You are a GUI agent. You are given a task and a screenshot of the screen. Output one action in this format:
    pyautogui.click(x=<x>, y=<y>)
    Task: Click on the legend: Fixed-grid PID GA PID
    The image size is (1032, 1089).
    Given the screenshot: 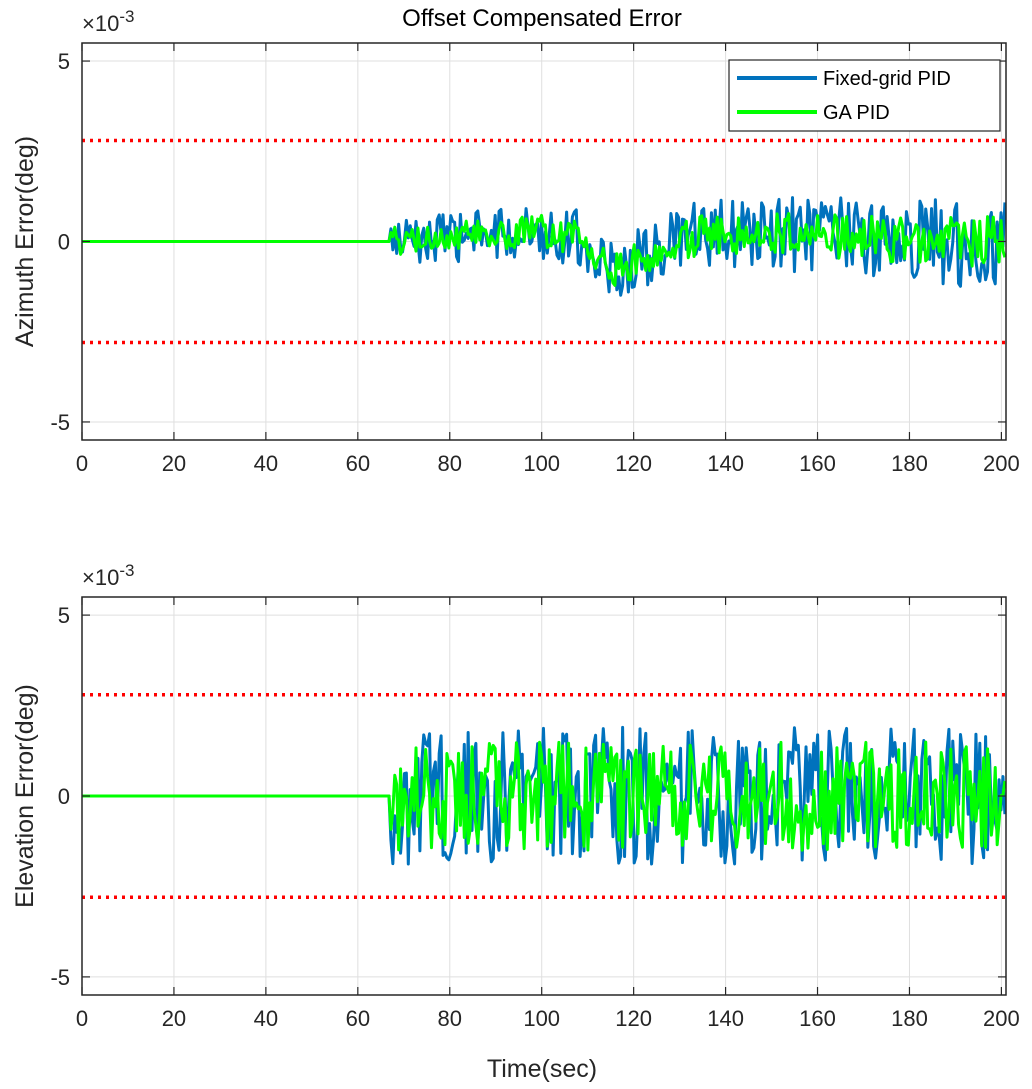 What is the action you would take?
    pyautogui.click(x=864, y=95)
    